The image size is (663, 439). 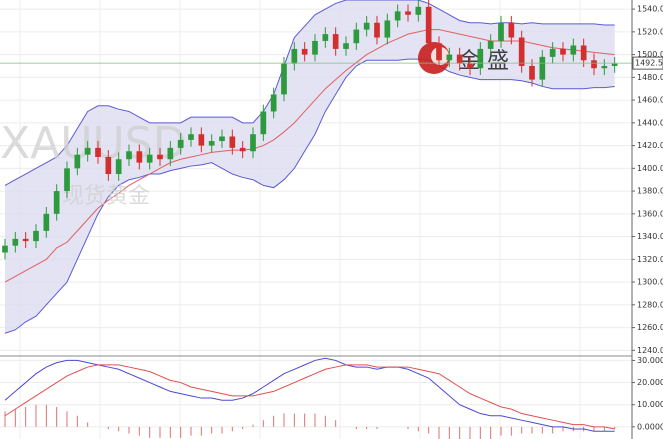 What do you see at coordinates (650, 404) in the screenshot?
I see `macd-tick-label: 10.0000` at bounding box center [650, 404].